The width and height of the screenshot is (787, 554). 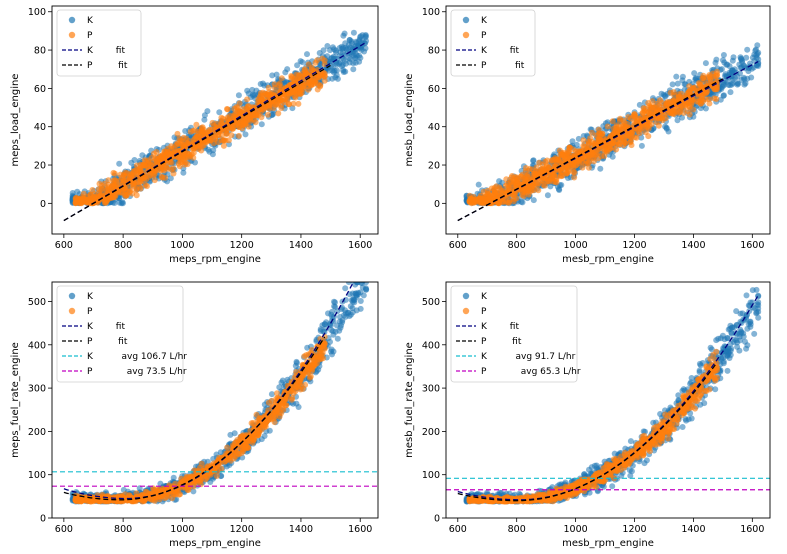 What do you see at coordinates (215, 259) in the screenshot?
I see `x-axis-label: meps_rpm_engine` at bounding box center [215, 259].